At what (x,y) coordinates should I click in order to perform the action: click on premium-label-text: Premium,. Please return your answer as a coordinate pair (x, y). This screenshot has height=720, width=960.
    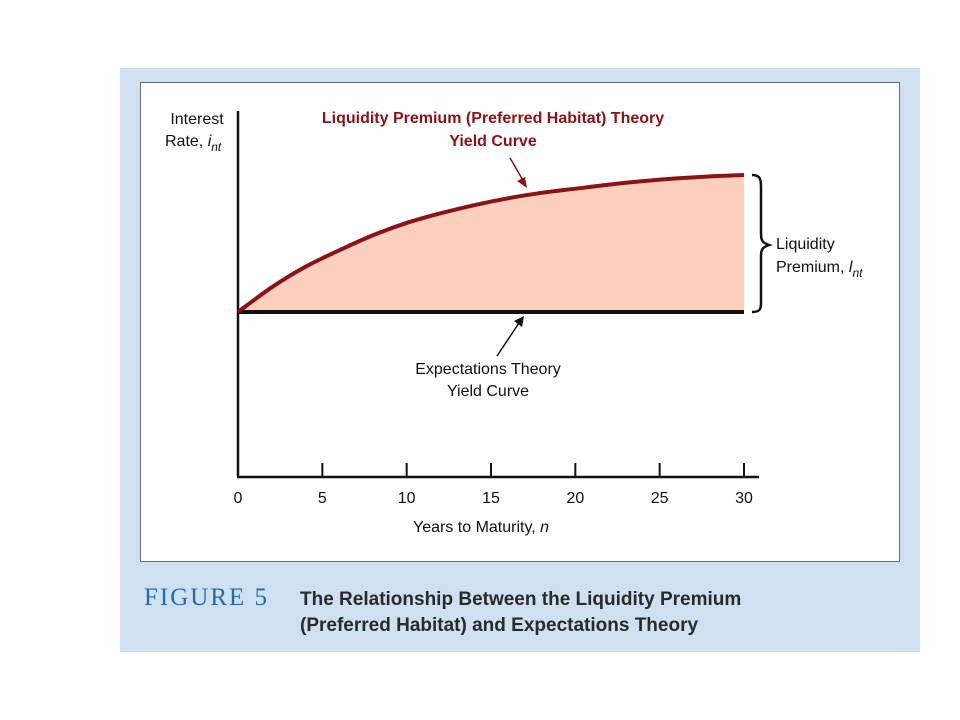
    Looking at the image, I should click on (812, 267).